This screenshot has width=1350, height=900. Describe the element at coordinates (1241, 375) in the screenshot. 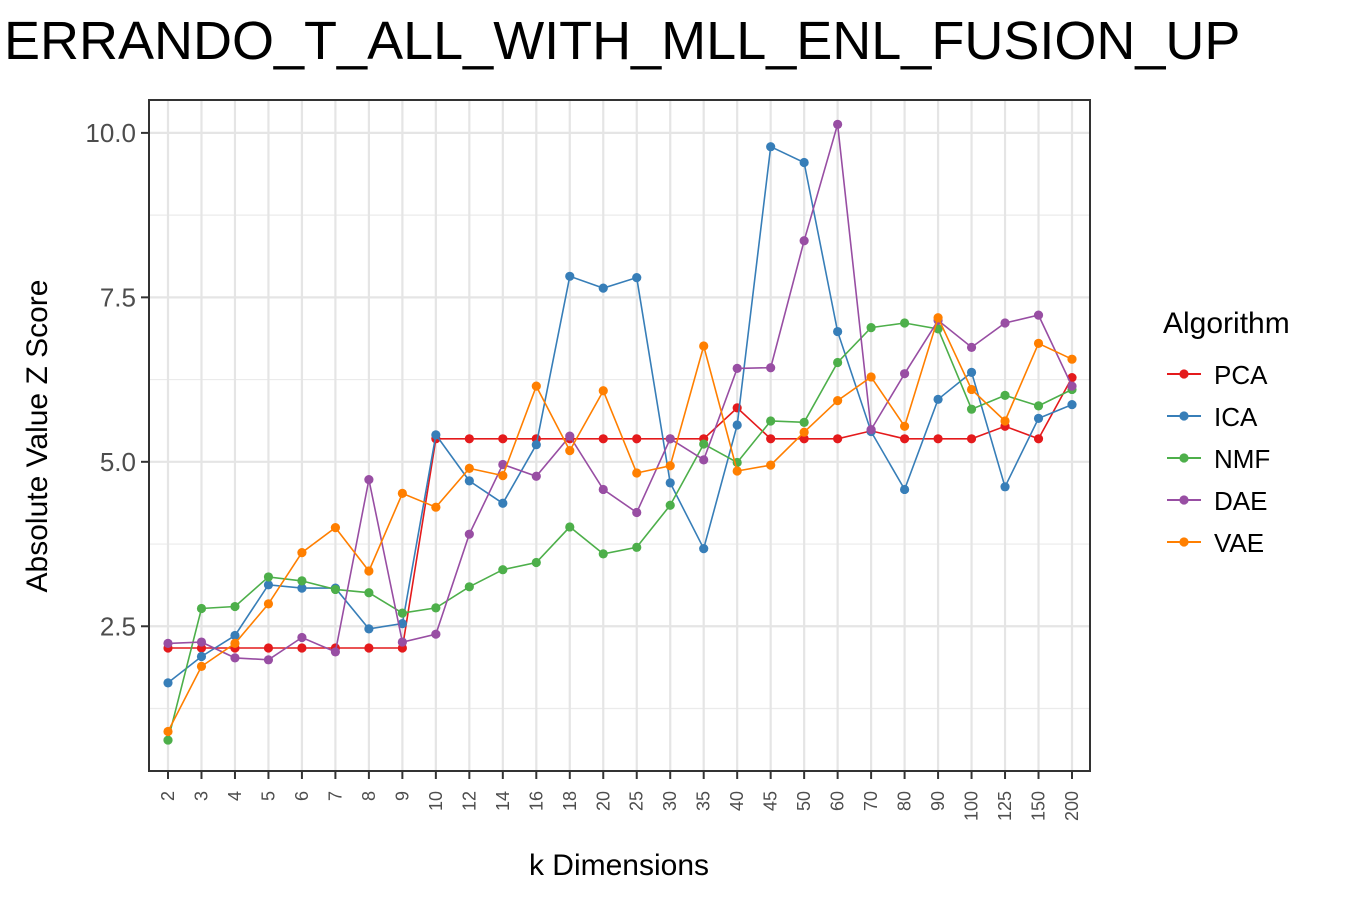

I see `legend-label: PCA` at that location.